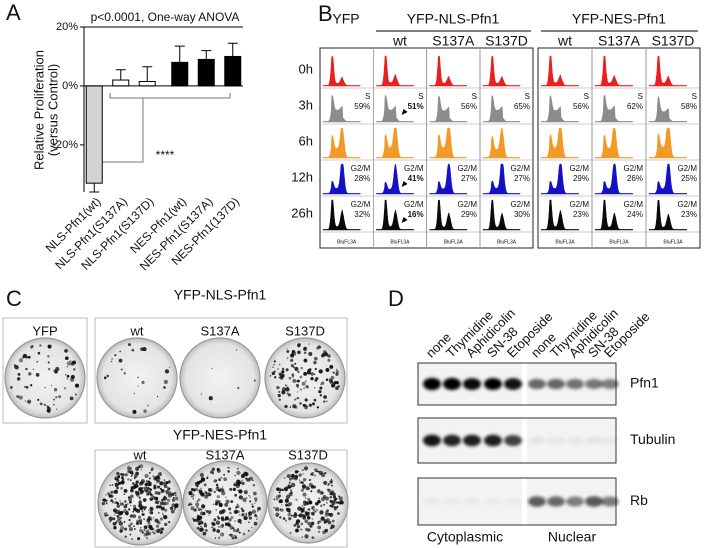 This screenshot has width=713, height=548. Describe the element at coordinates (362, 214) in the screenshot. I see `phase-percent: 32%` at that location.